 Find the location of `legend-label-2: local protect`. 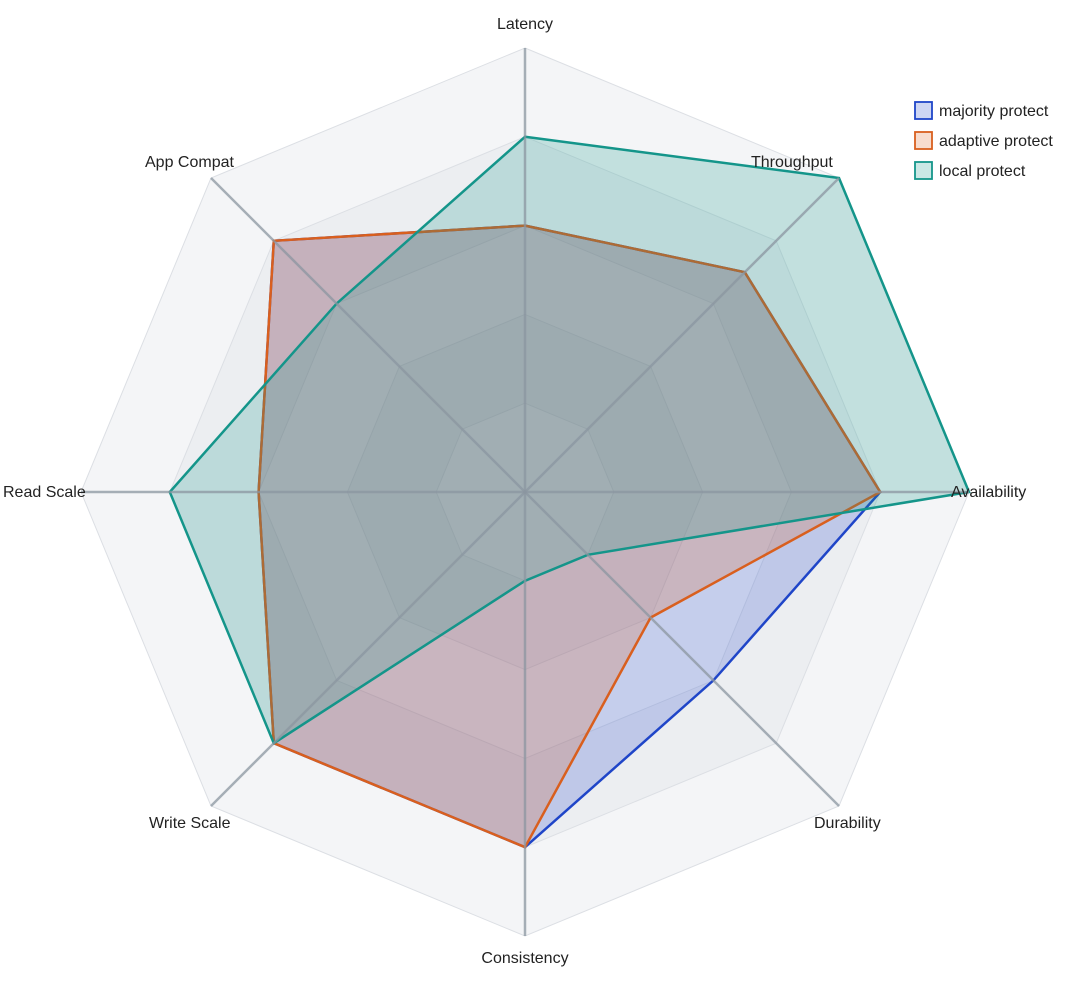

legend-label-2: local protect is located at coordinates (982, 171).